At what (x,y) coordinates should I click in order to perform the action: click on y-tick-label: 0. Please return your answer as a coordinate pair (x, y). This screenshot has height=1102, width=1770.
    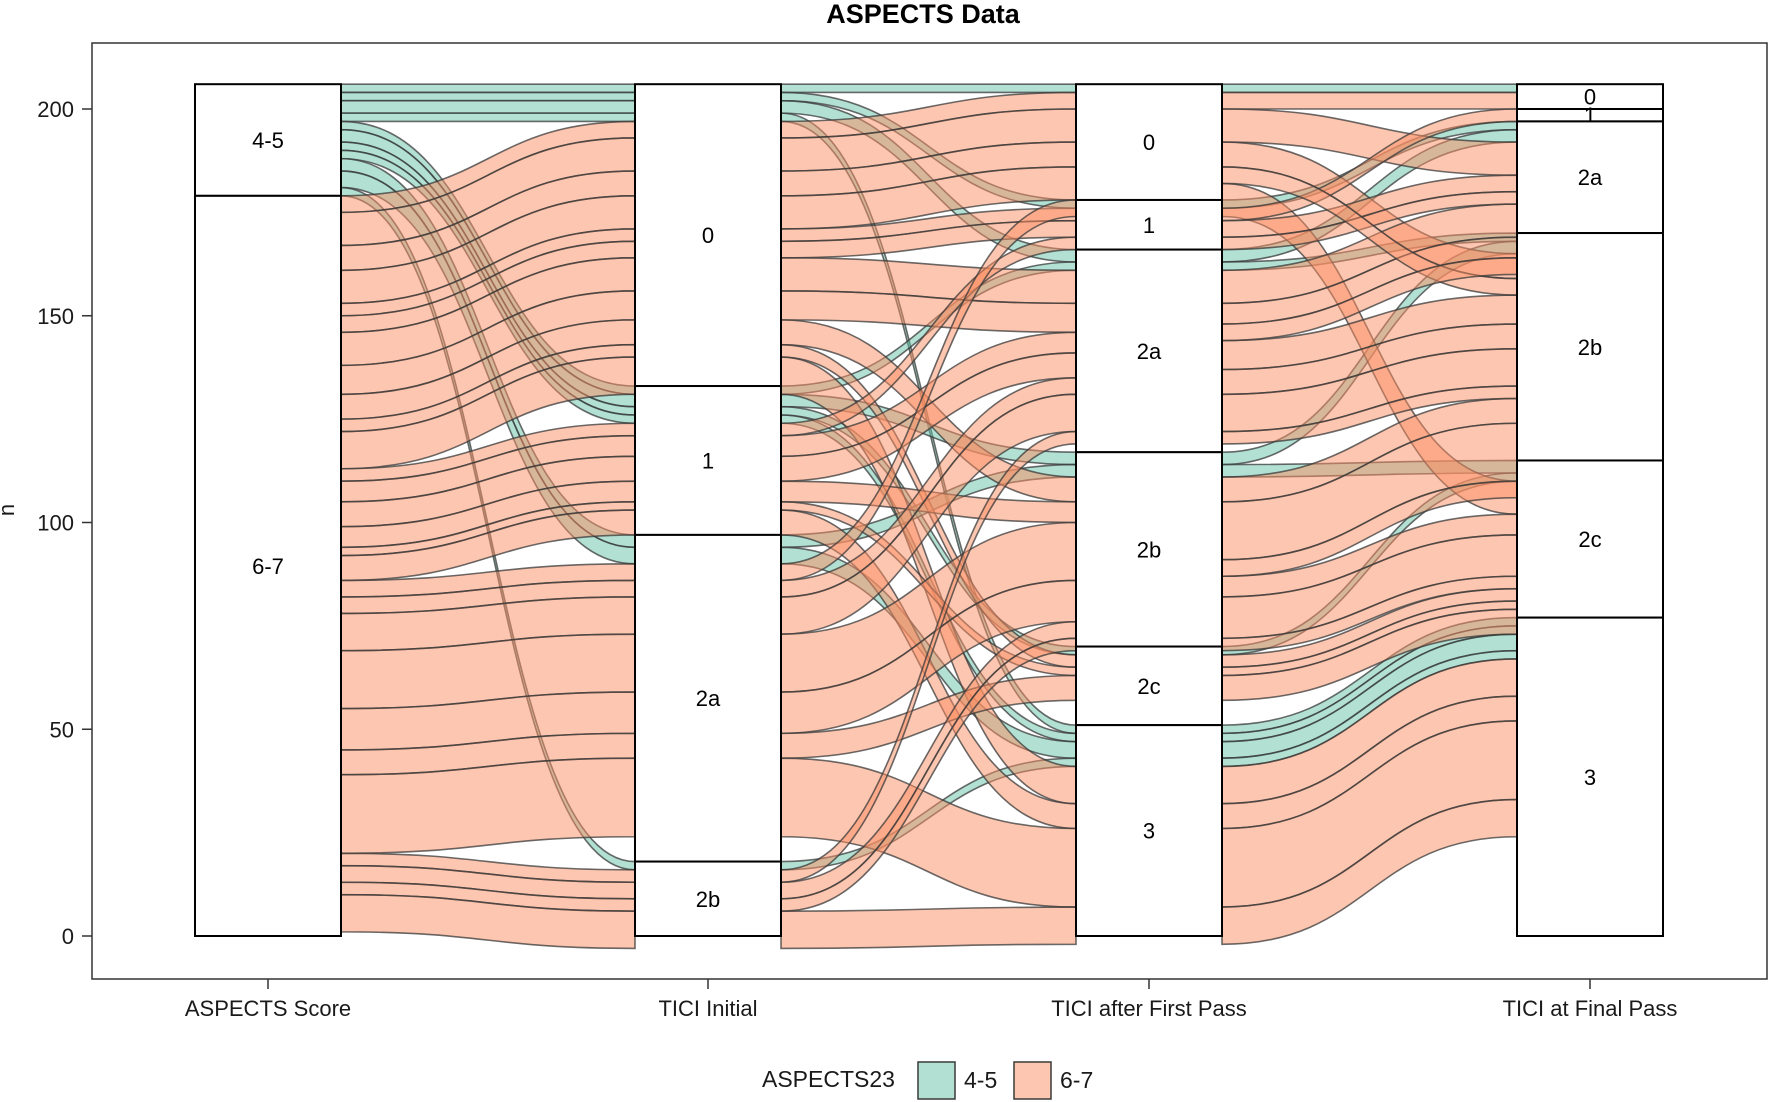
    Looking at the image, I should click on (68, 936).